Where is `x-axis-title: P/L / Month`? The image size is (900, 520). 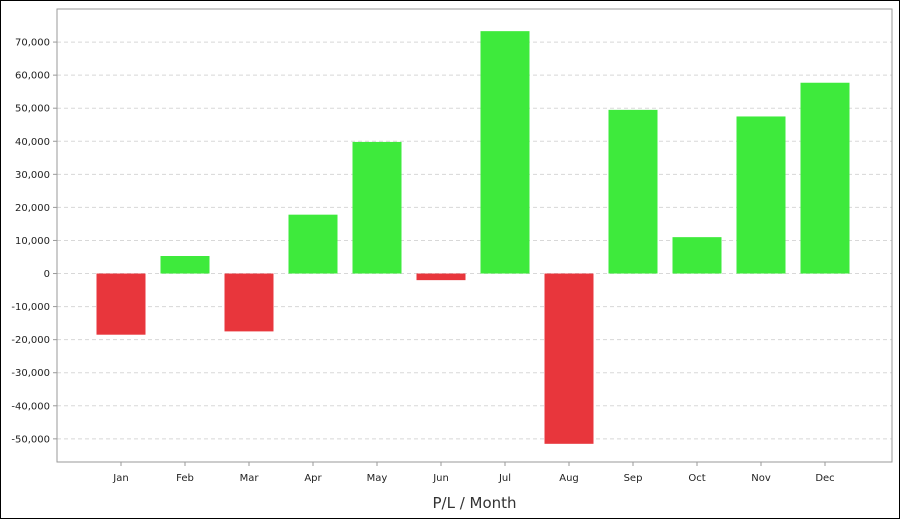
x-axis-title: P/L / Month is located at coordinates (474, 503).